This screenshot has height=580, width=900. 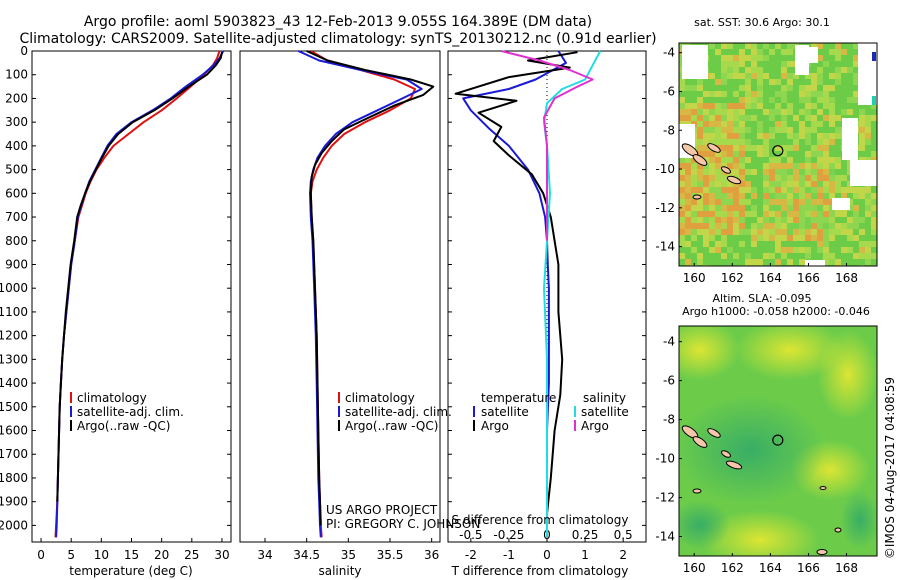 I want to click on sla-islands, so click(x=761, y=490).